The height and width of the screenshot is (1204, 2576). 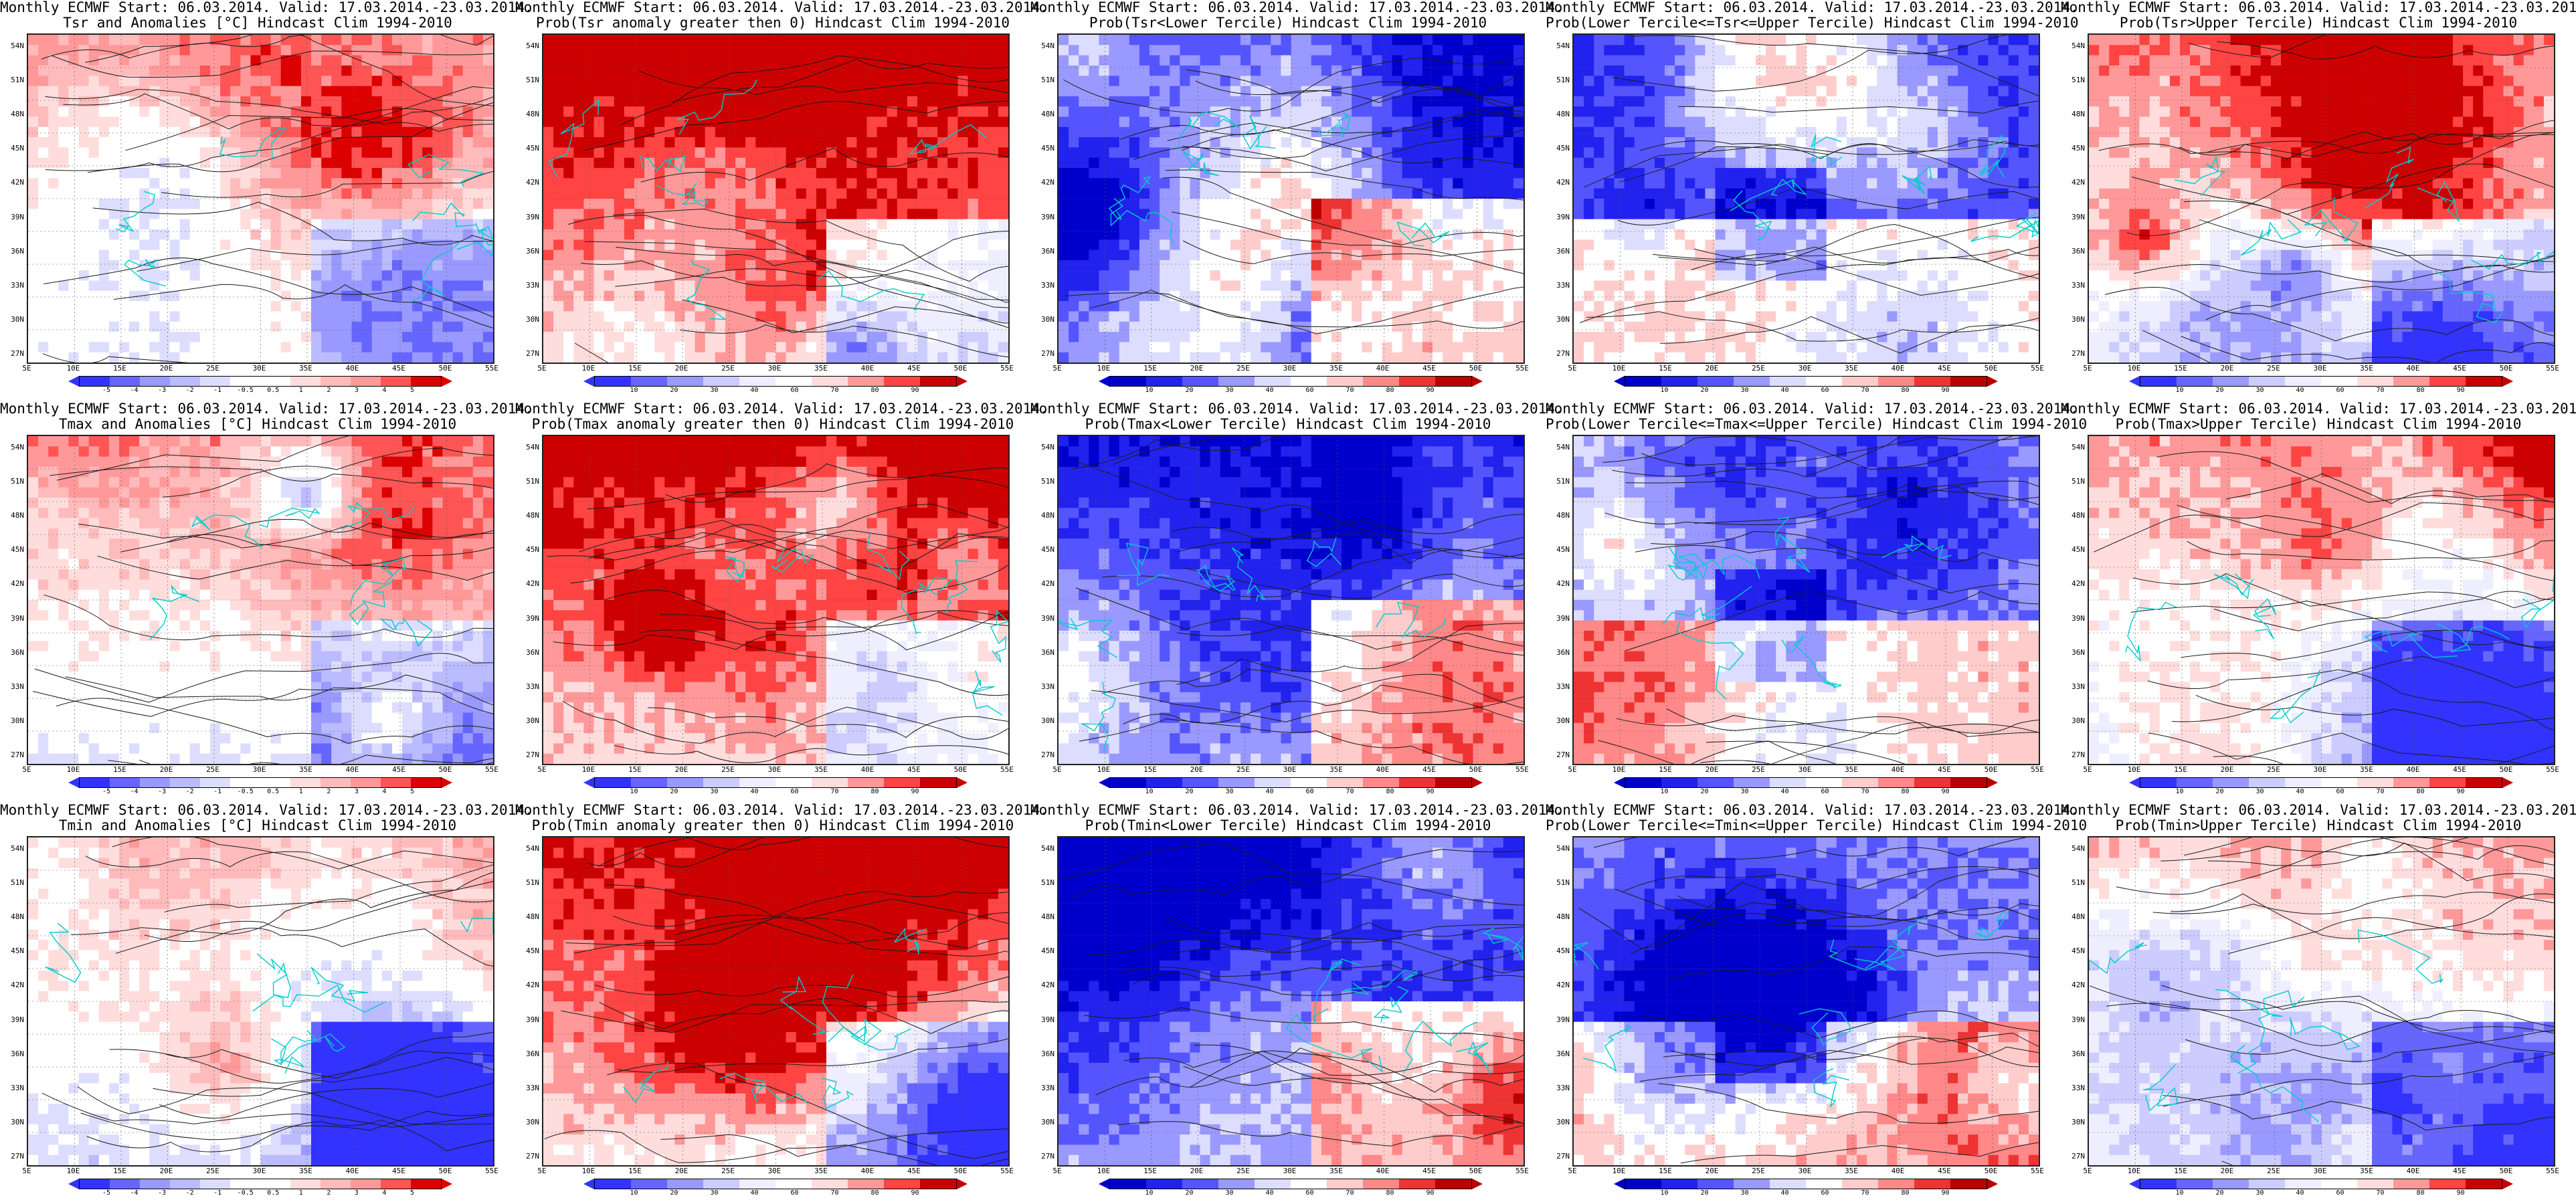 What do you see at coordinates (794, 390) in the screenshot?
I see `colorbar-tick-label: 60` at bounding box center [794, 390].